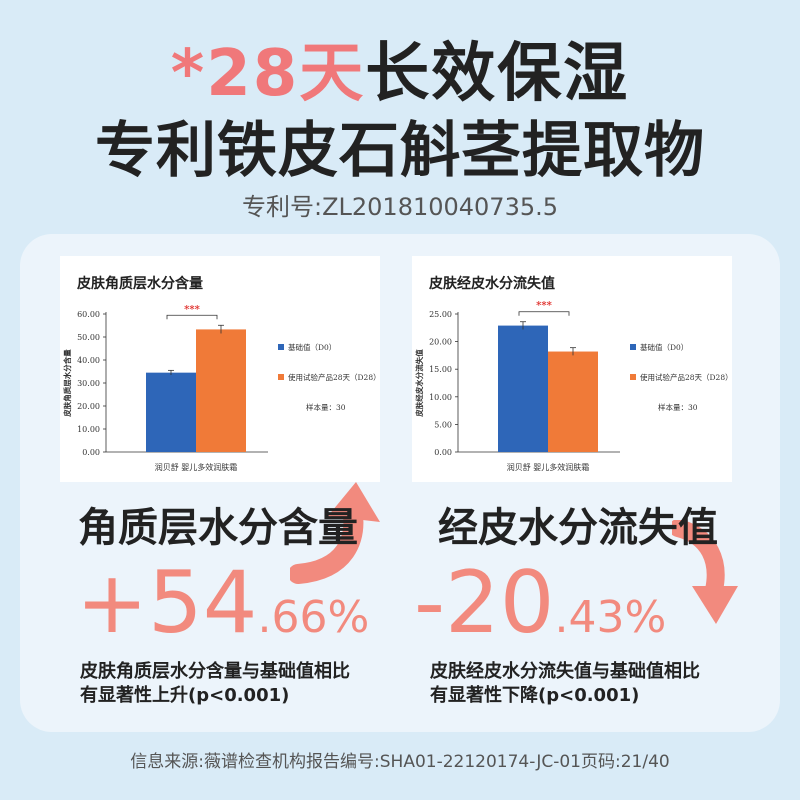 The image size is (800, 800). What do you see at coordinates (400, 151) in the screenshot?
I see `subheadline: 专利铁皮石斛茎提取物` at bounding box center [400, 151].